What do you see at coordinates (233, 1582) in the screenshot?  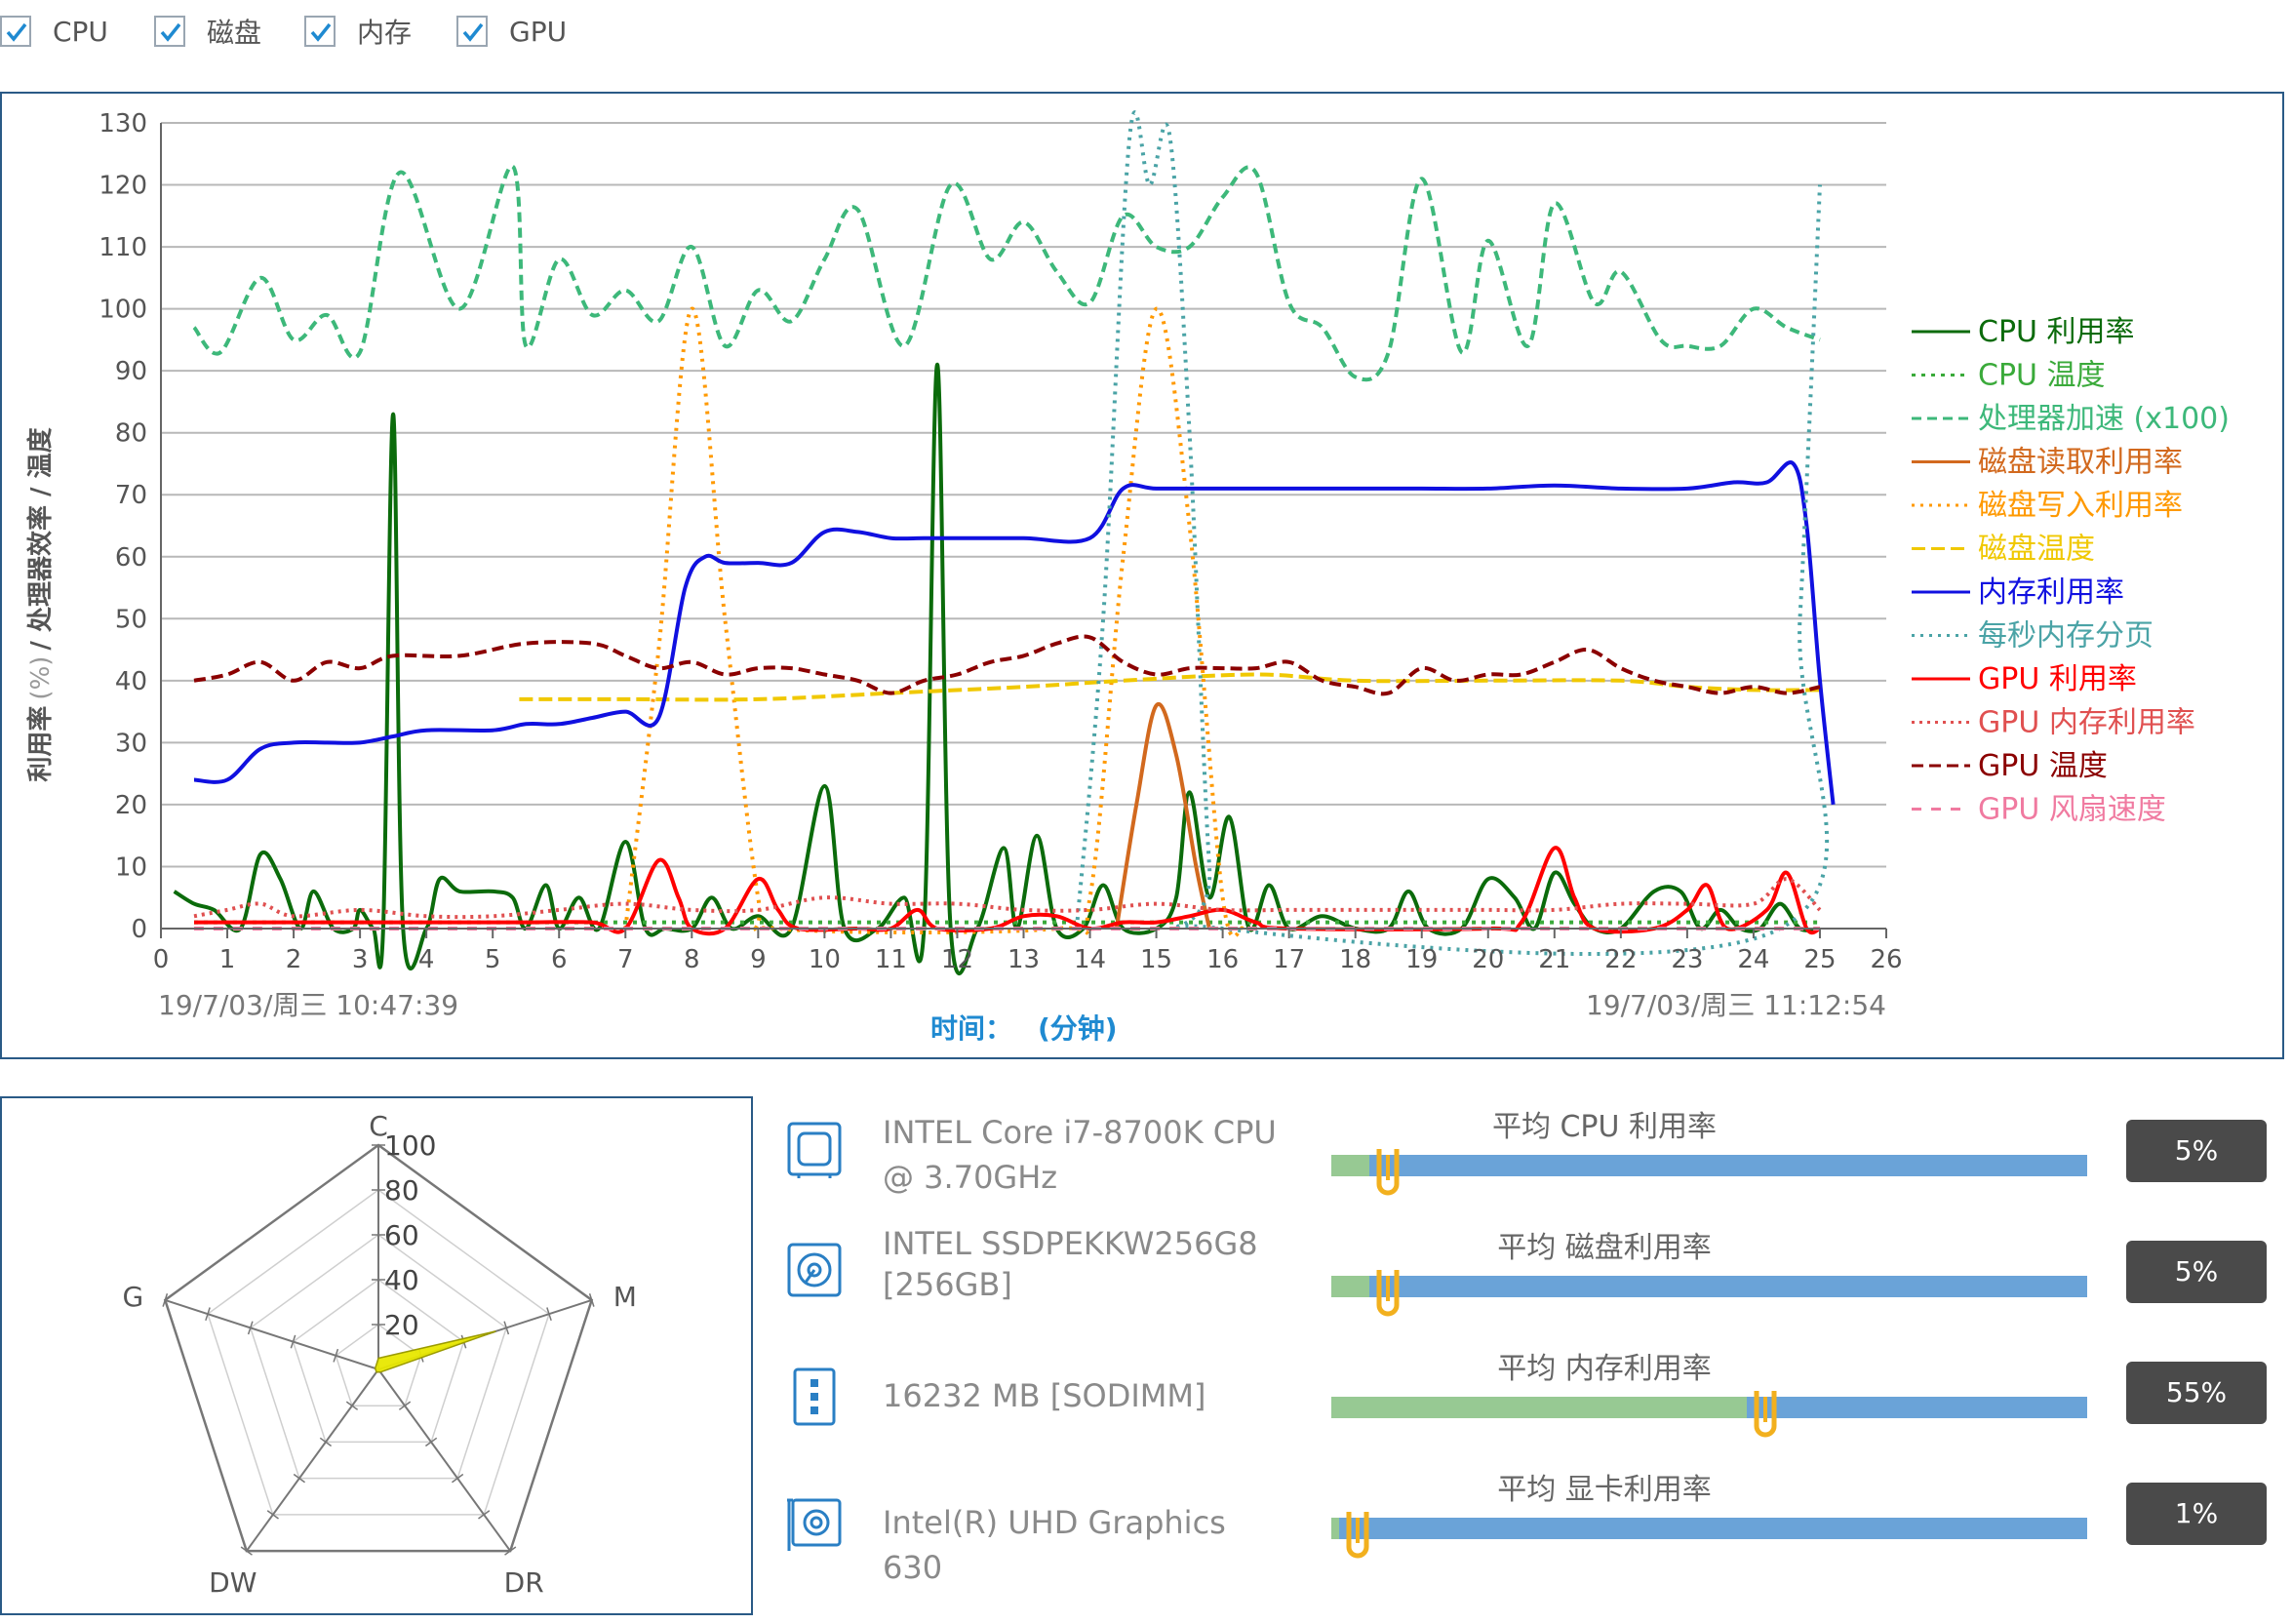 I see `radar-axis-label: DW` at bounding box center [233, 1582].